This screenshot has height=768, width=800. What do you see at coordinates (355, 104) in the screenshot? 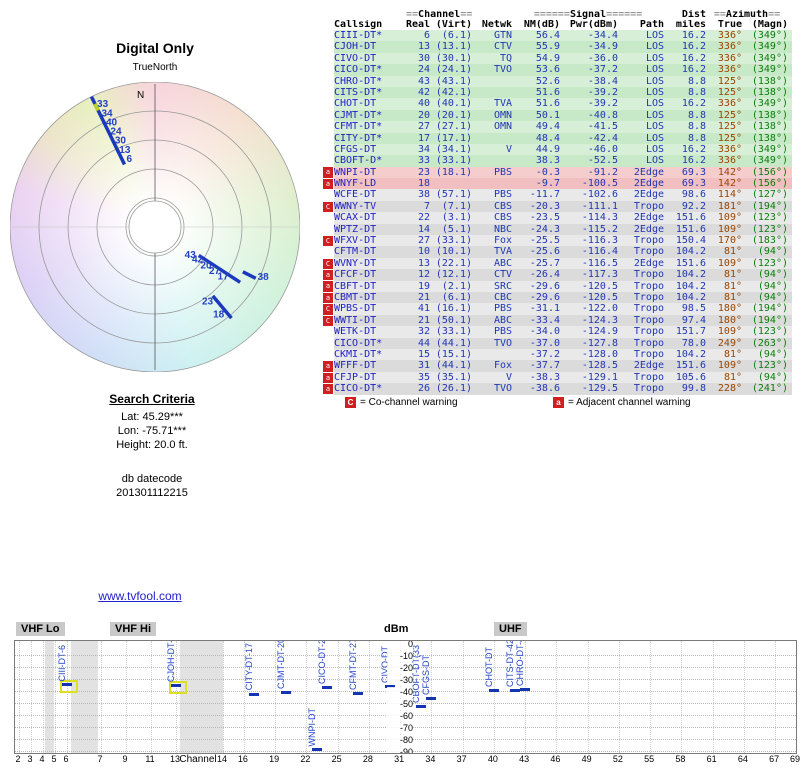
I see `cell-callsign: CHOT-DT` at bounding box center [355, 104].